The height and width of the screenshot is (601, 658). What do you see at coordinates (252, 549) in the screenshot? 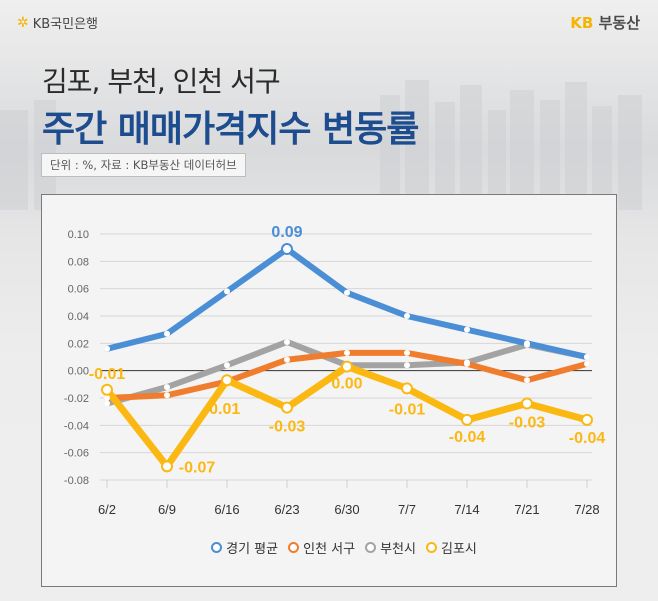
I see `legend-label: 경기 평균` at bounding box center [252, 549].